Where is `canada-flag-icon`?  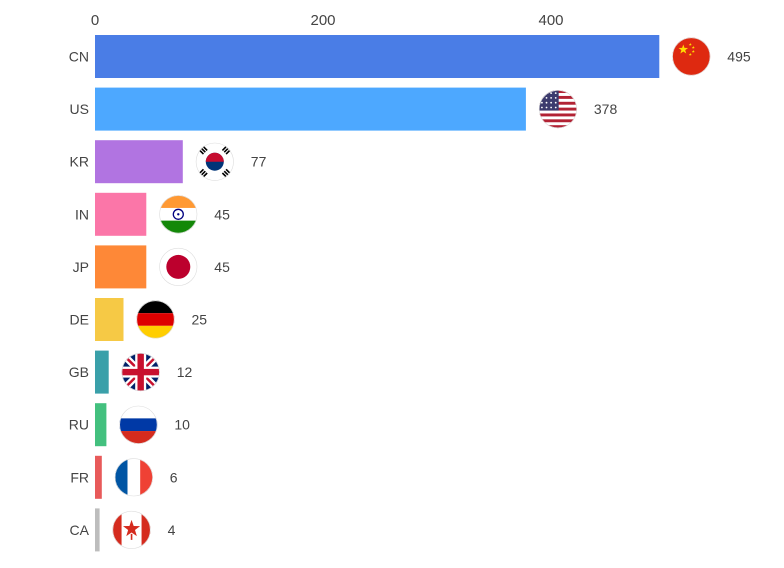
canada-flag-icon is located at coordinates (131, 529).